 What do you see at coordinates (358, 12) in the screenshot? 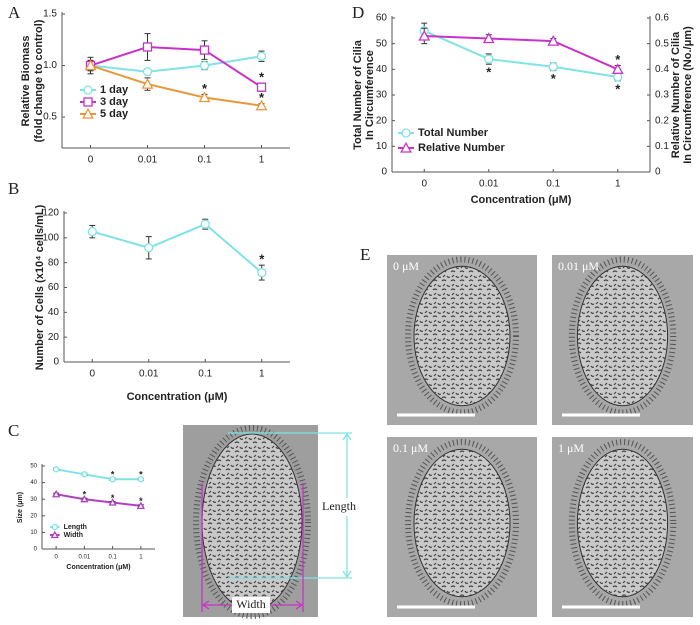
I see `panel-label: D` at bounding box center [358, 12].